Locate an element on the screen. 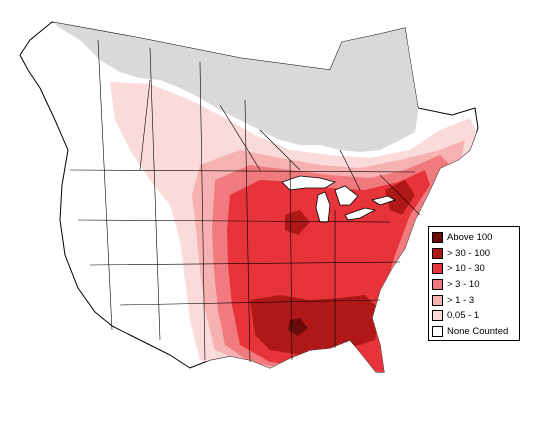 The width and height of the screenshot is (553, 427). legend-label: Above 100 is located at coordinates (470, 238).